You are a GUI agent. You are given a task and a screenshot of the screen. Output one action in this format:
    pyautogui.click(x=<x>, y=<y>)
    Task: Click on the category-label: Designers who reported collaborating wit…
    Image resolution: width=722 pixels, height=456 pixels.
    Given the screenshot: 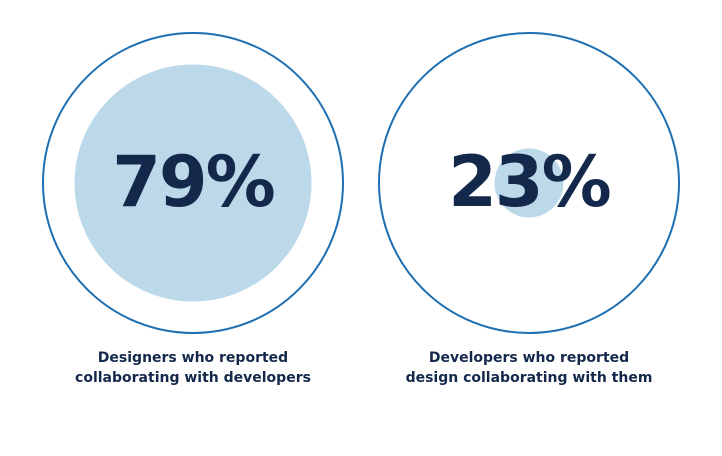 What is the action you would take?
    pyautogui.click(x=193, y=368)
    